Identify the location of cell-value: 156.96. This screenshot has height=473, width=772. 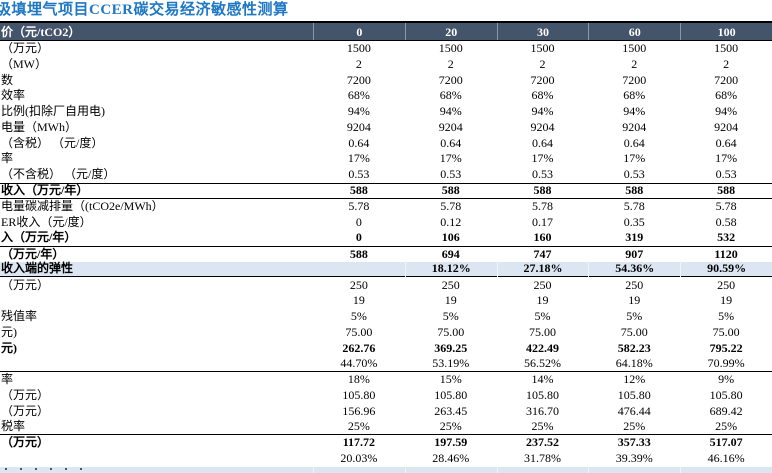
(359, 410).